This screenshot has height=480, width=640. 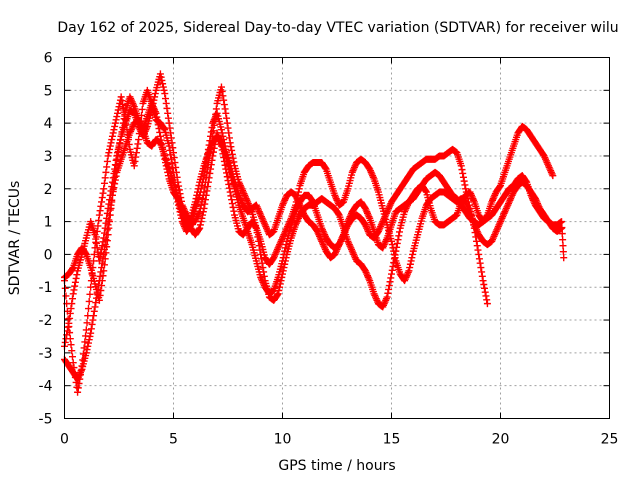 What do you see at coordinates (46, 354) in the screenshot?
I see `y-tick-label: -3` at bounding box center [46, 354].